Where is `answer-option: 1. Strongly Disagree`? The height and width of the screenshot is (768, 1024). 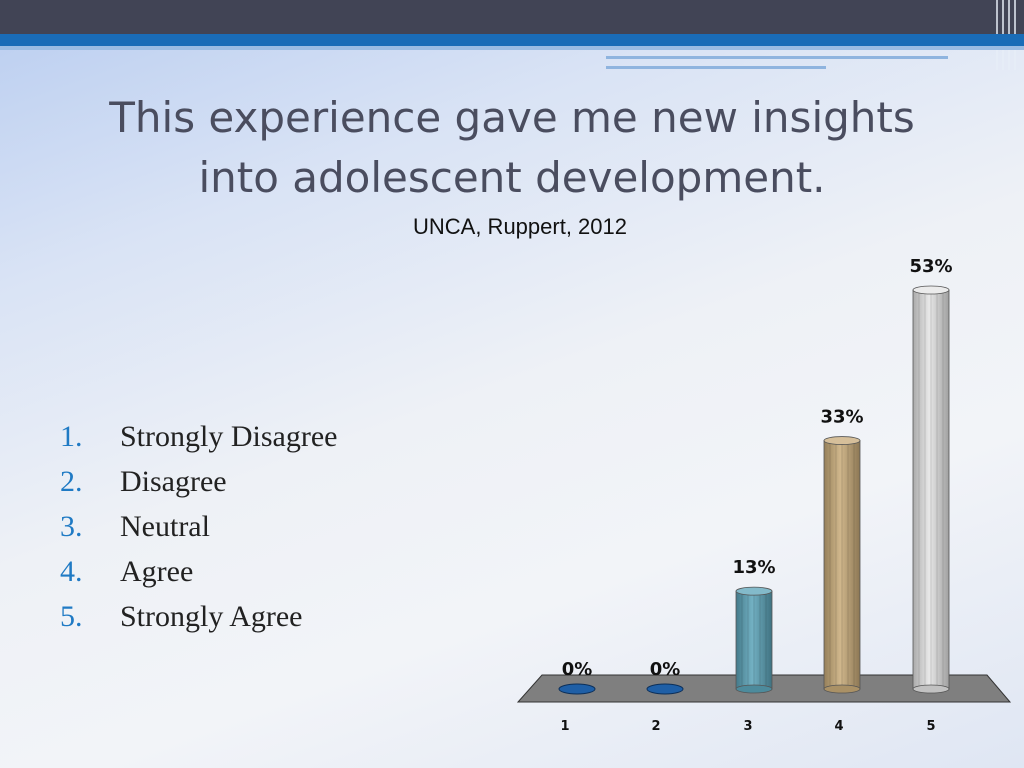
answer-option: 1. Strongly Disagree is located at coordinates (198, 442).